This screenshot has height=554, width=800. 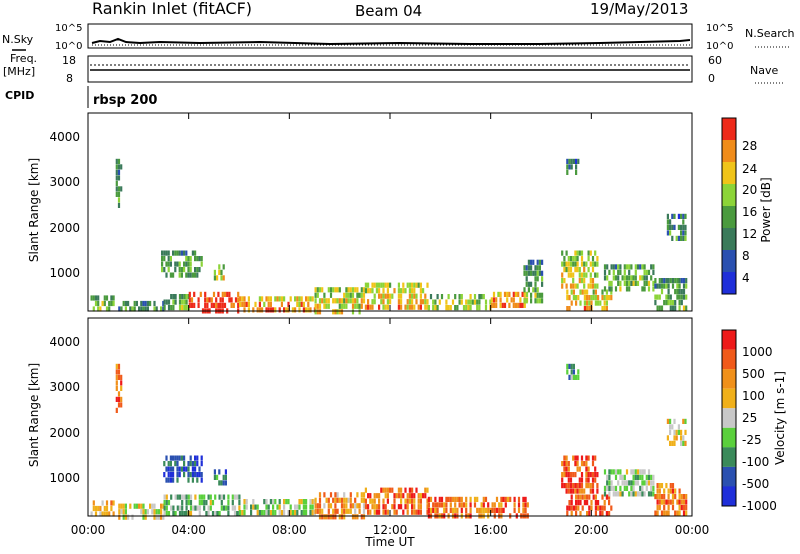 I want to click on velocity-cbar-tick-25: 25, so click(x=749, y=418).